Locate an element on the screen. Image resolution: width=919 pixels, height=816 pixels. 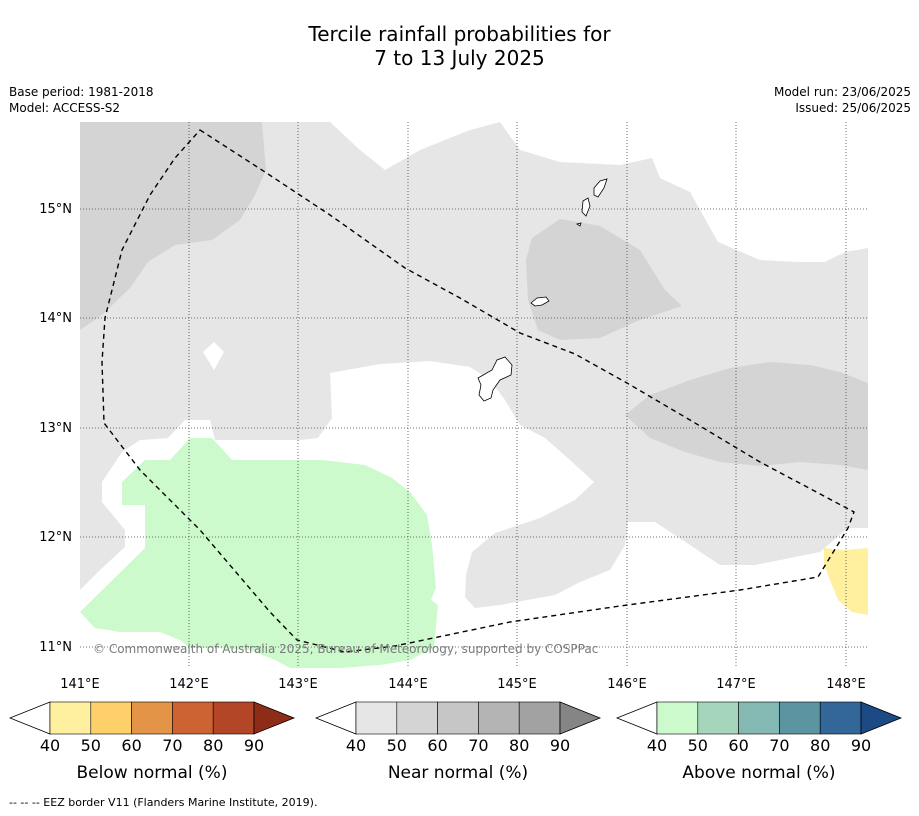
legend-title: Above normal (%) is located at coordinates (758, 773).